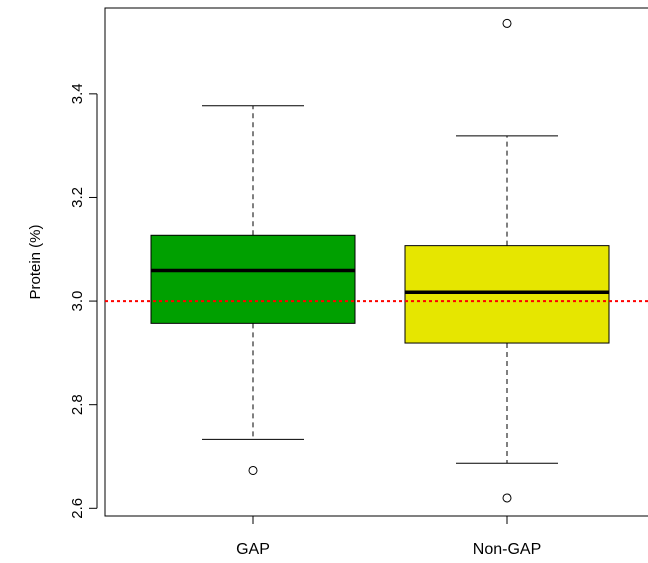 The width and height of the screenshot is (648, 563). Describe the element at coordinates (77, 301) in the screenshot. I see `y-tick-label: 3.0` at that location.